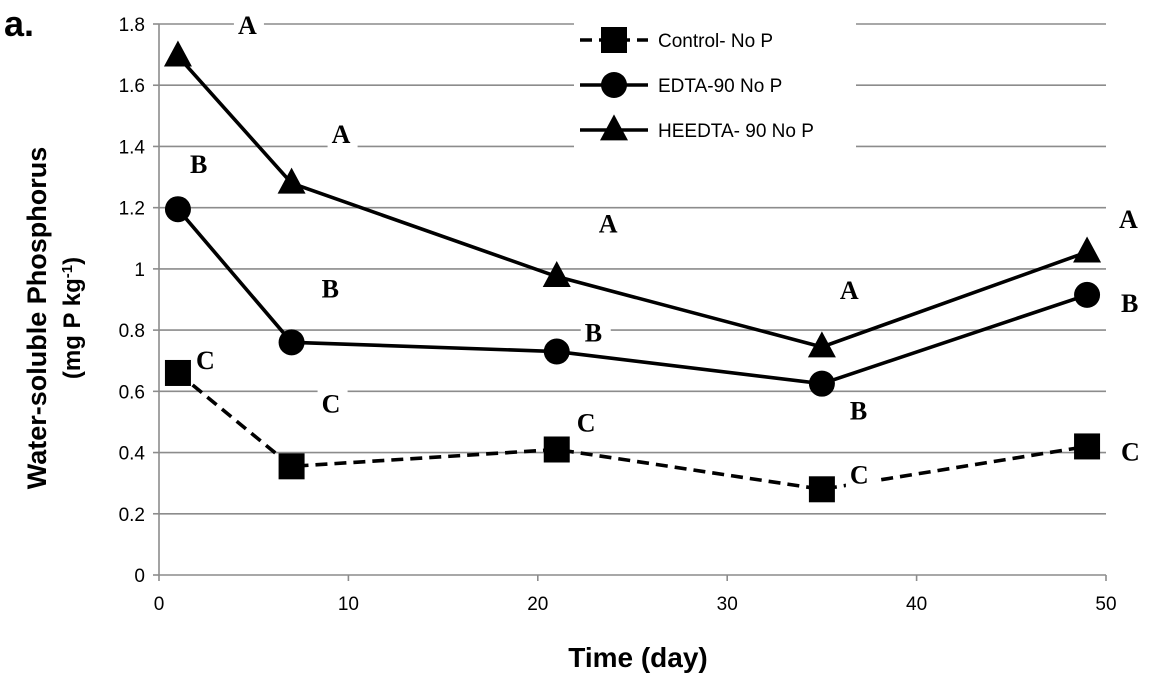 Image resolution: width=1154 pixels, height=677 pixels. I want to click on panel-label: a., so click(19, 23).